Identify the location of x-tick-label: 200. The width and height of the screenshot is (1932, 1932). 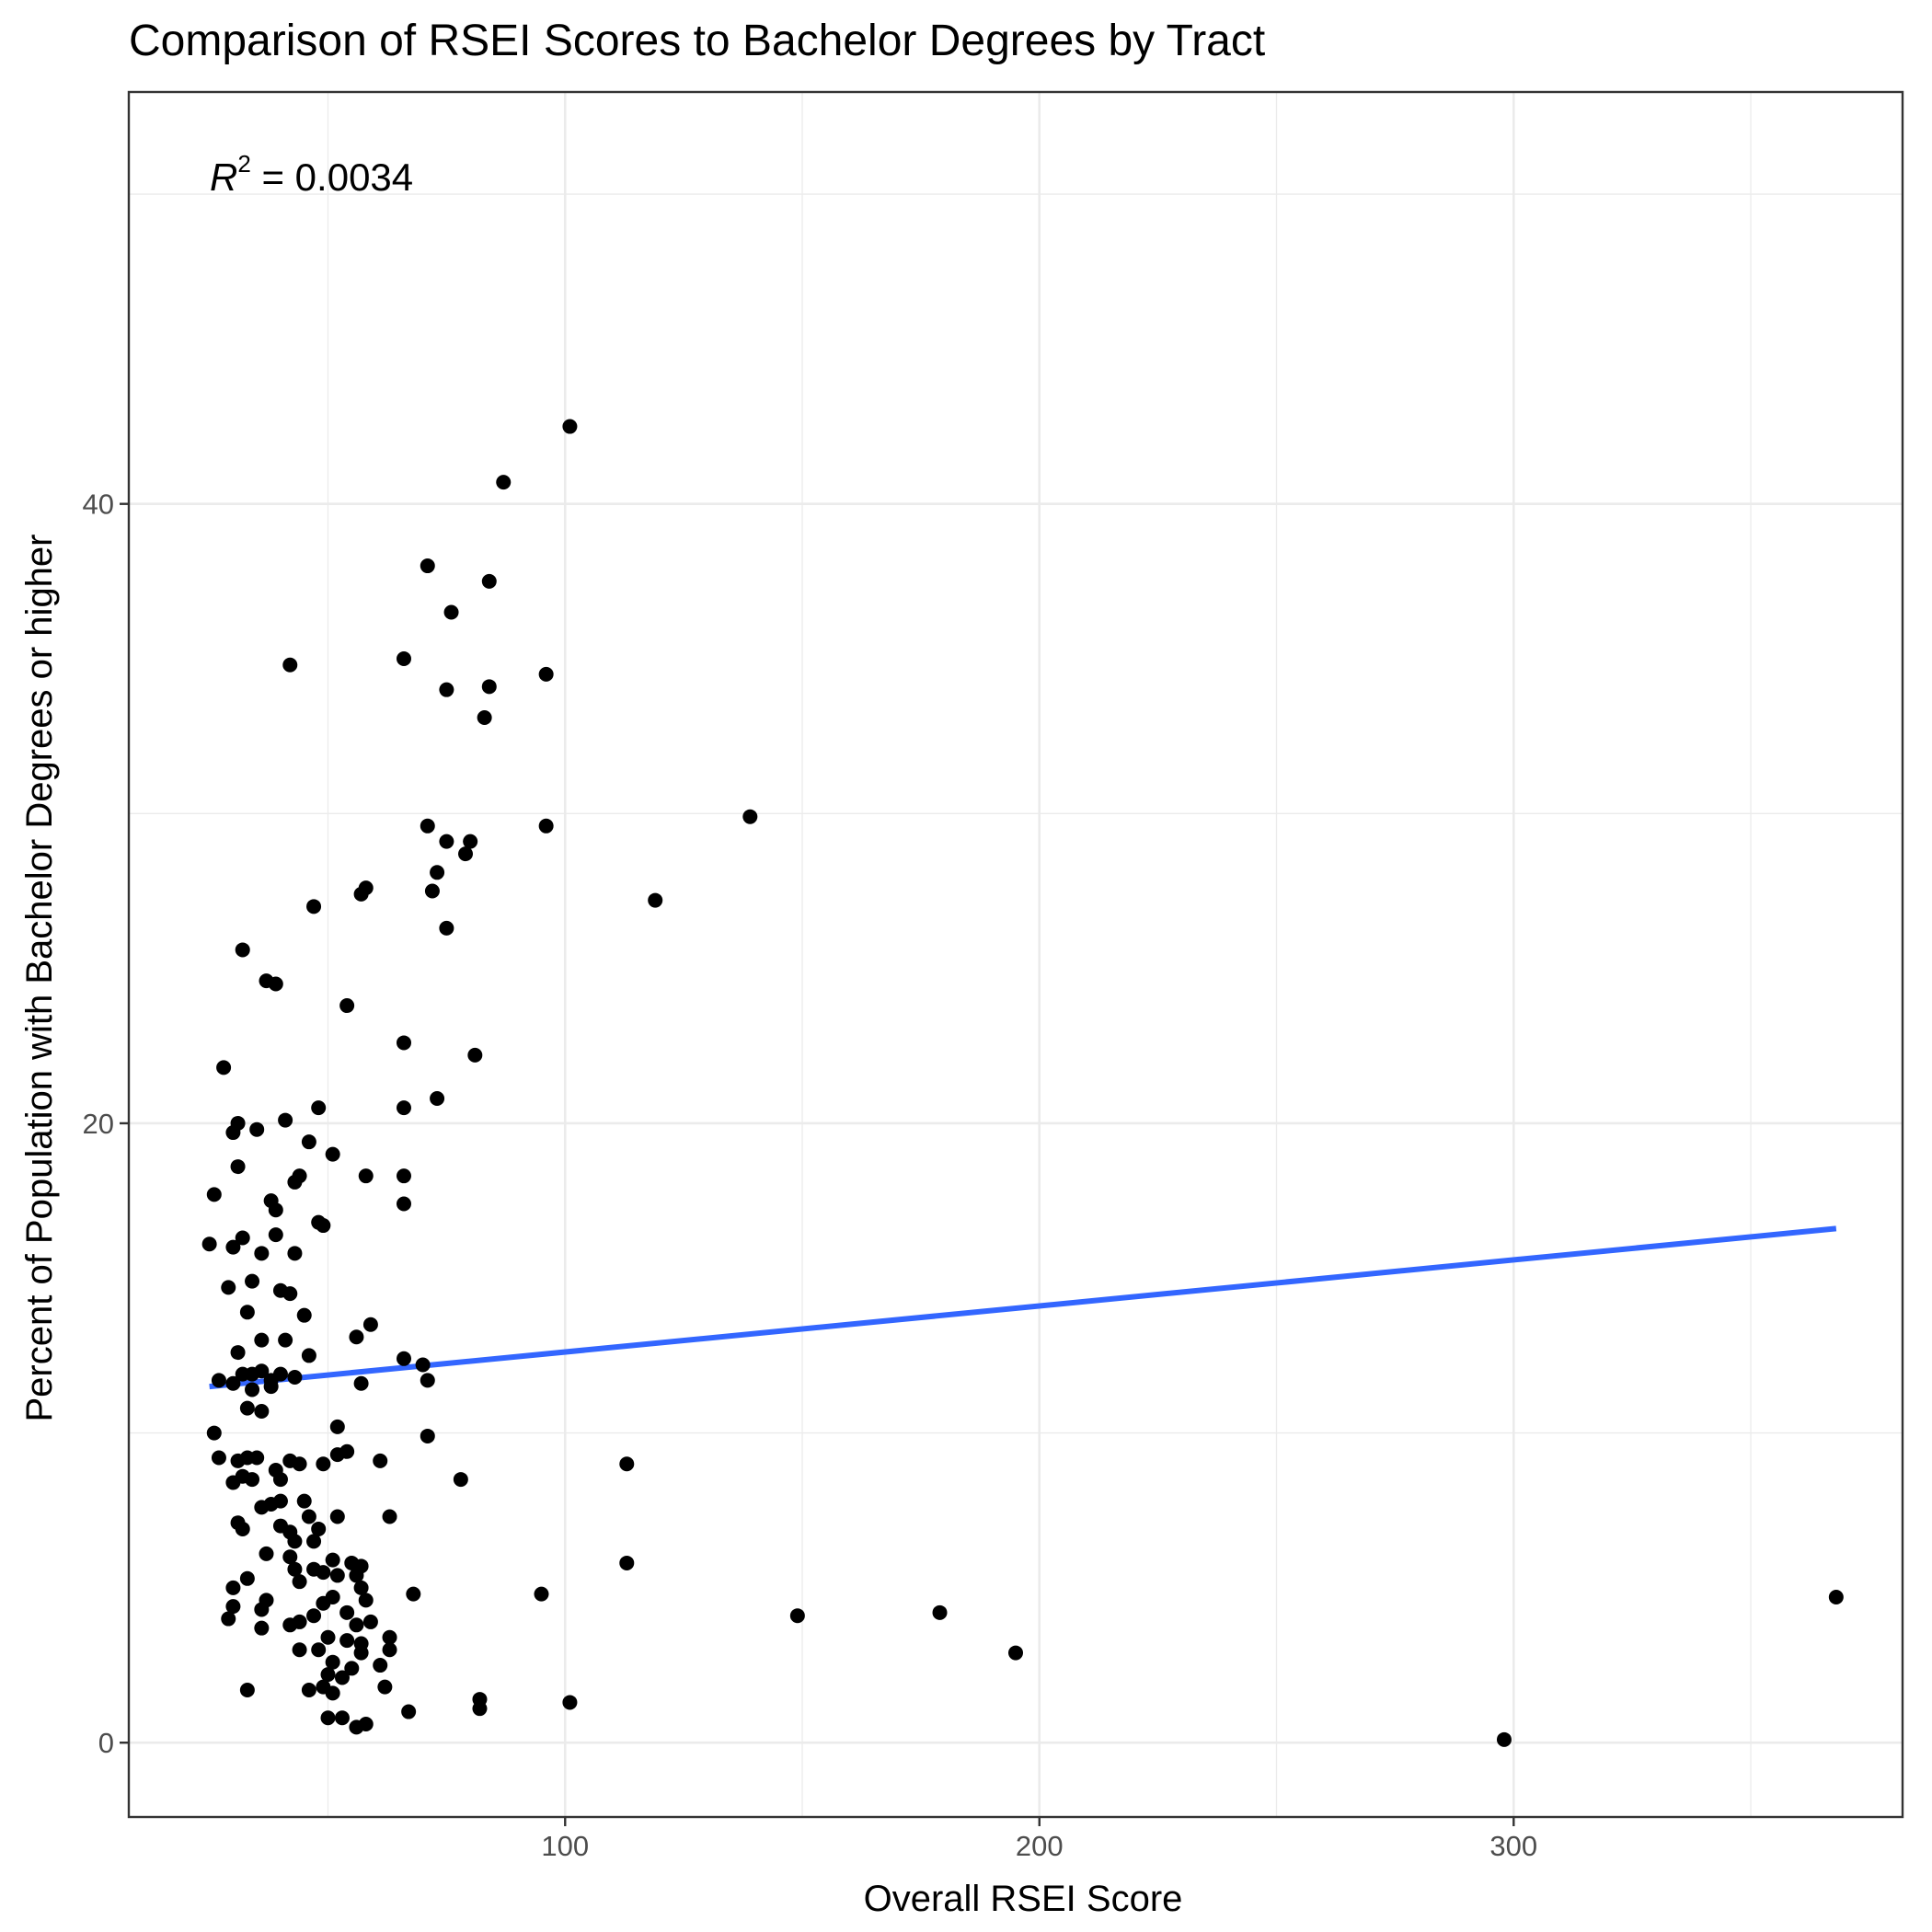
(1040, 1846).